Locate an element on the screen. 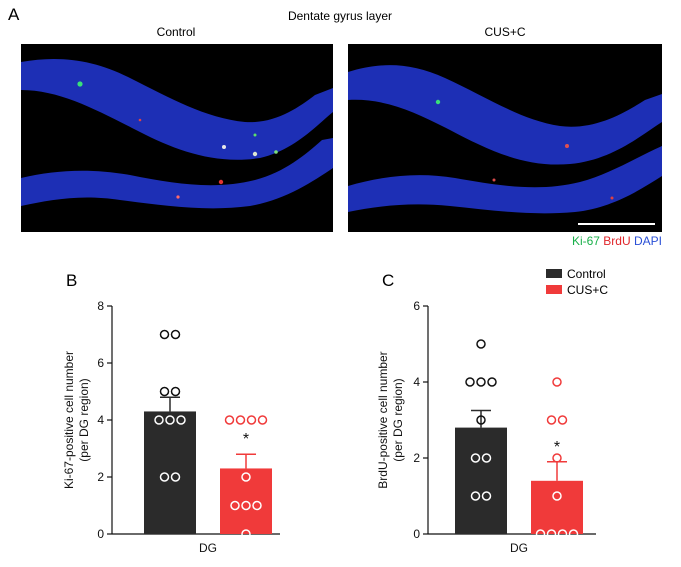 This screenshot has width=681, height=567. stain-brdu: BrdU is located at coordinates (616, 241).